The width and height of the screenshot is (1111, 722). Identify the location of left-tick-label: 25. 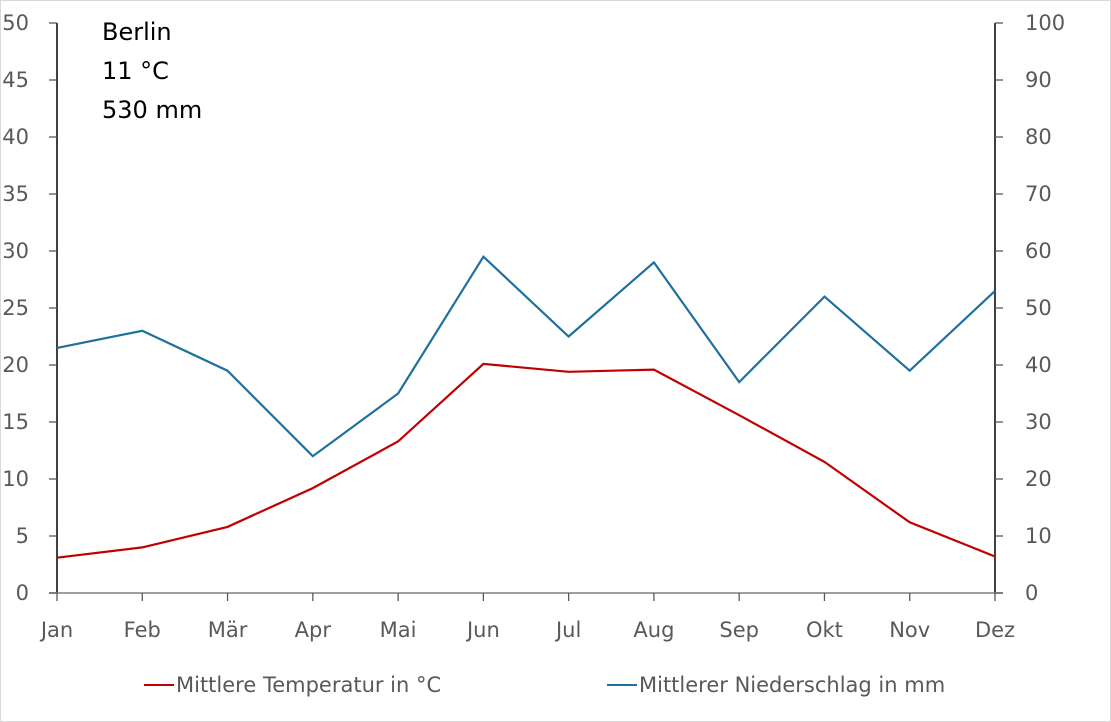
(15, 308).